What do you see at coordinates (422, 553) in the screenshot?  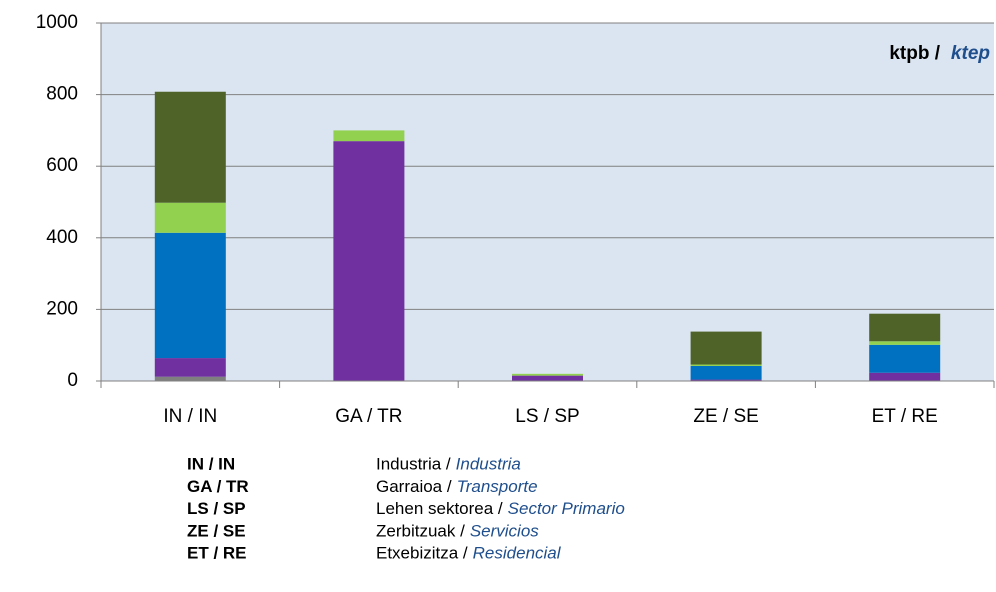 I see `glossary-eu: Etxebizitza /` at bounding box center [422, 553].